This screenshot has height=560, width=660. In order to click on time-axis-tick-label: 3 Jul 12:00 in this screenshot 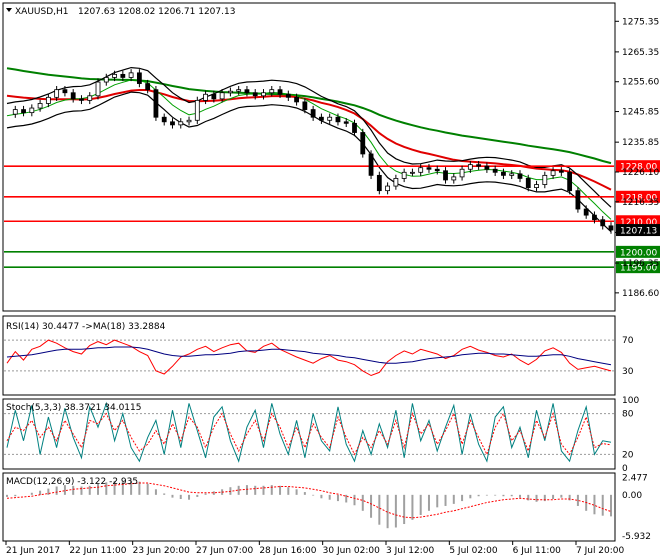, I will do `click(410, 551)`.